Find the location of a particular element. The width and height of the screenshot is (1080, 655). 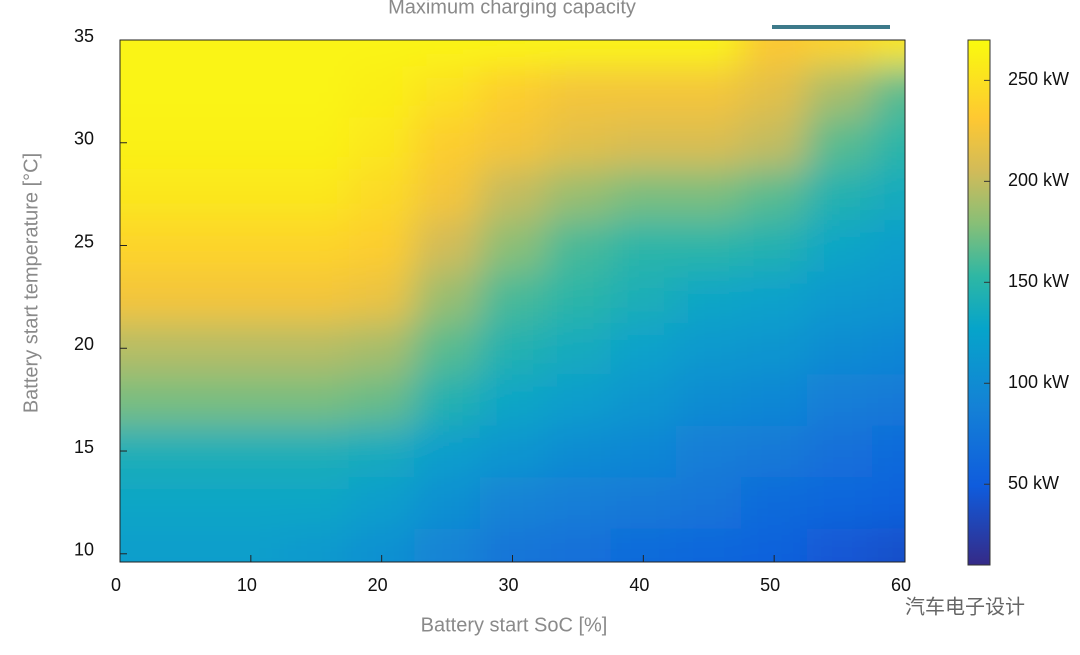

colorbar-tick-label: 250 kW is located at coordinates (1038, 79).